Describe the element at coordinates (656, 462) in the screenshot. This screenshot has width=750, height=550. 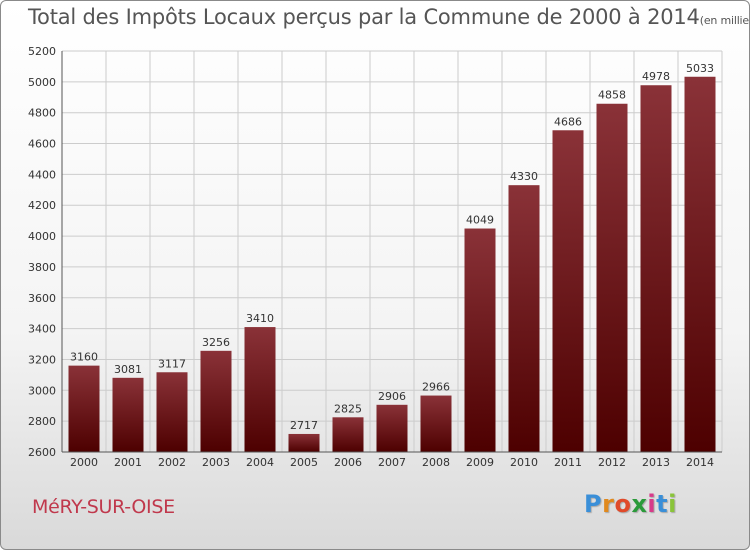
I see `x-tick-label: 2013` at that location.